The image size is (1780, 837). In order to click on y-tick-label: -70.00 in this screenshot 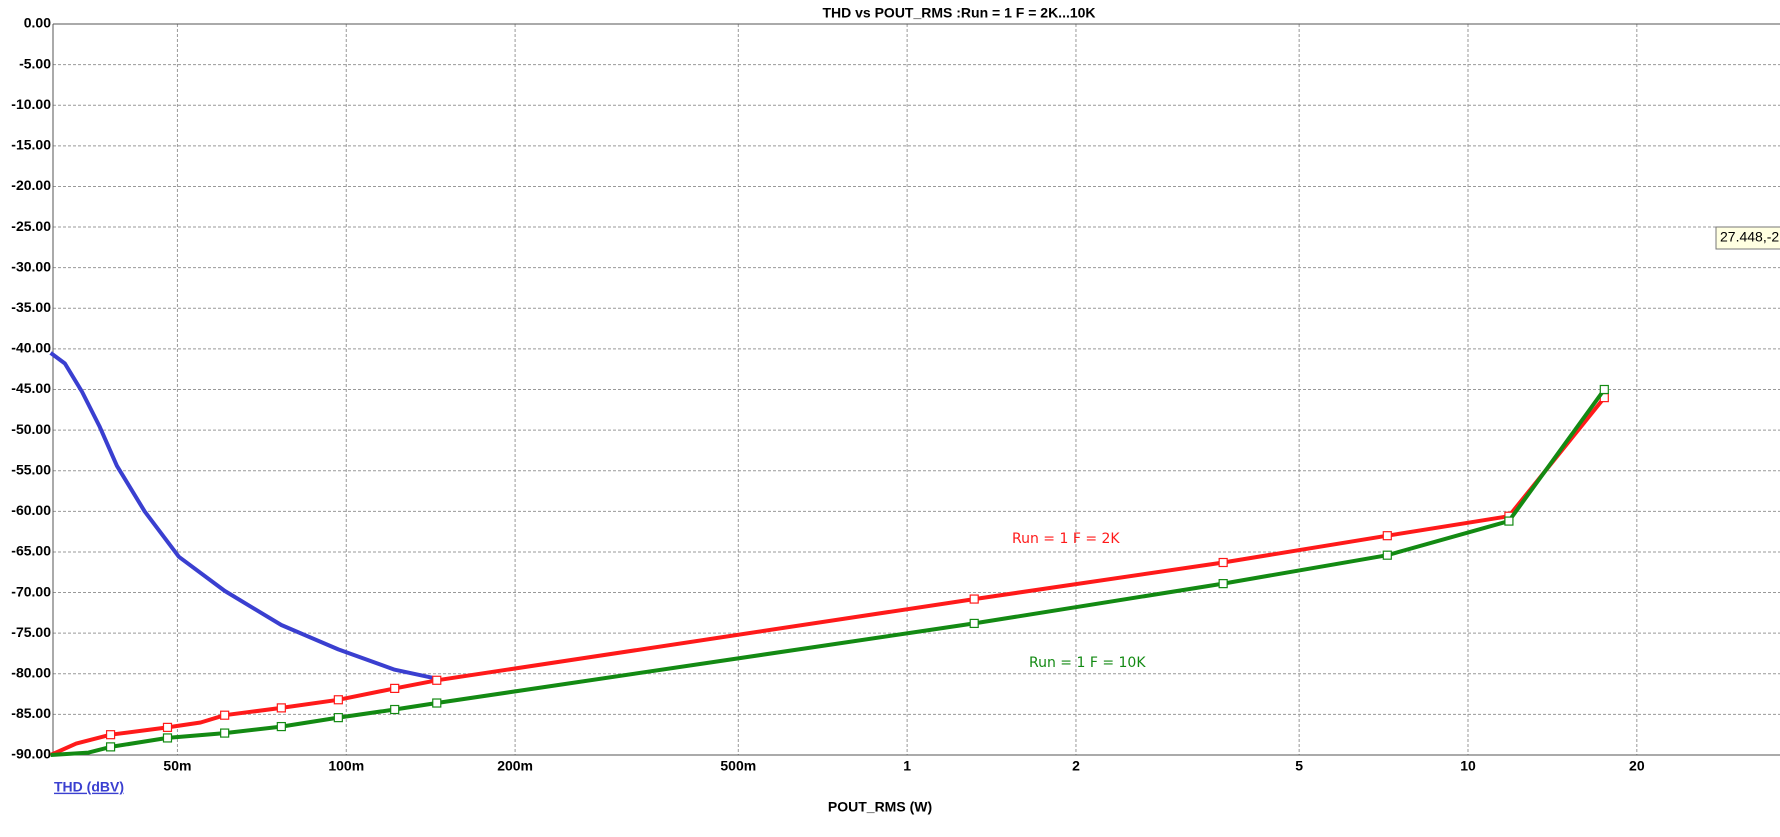, I will do `click(31, 591)`.